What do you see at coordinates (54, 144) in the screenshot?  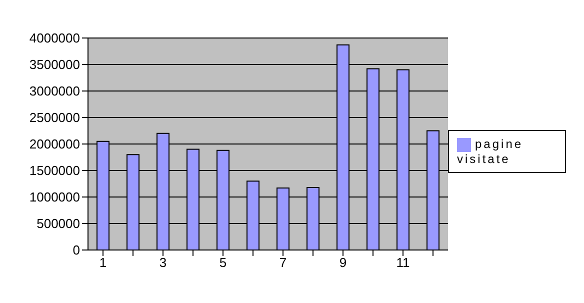 I see `y-tick-label: 2000000` at bounding box center [54, 144].